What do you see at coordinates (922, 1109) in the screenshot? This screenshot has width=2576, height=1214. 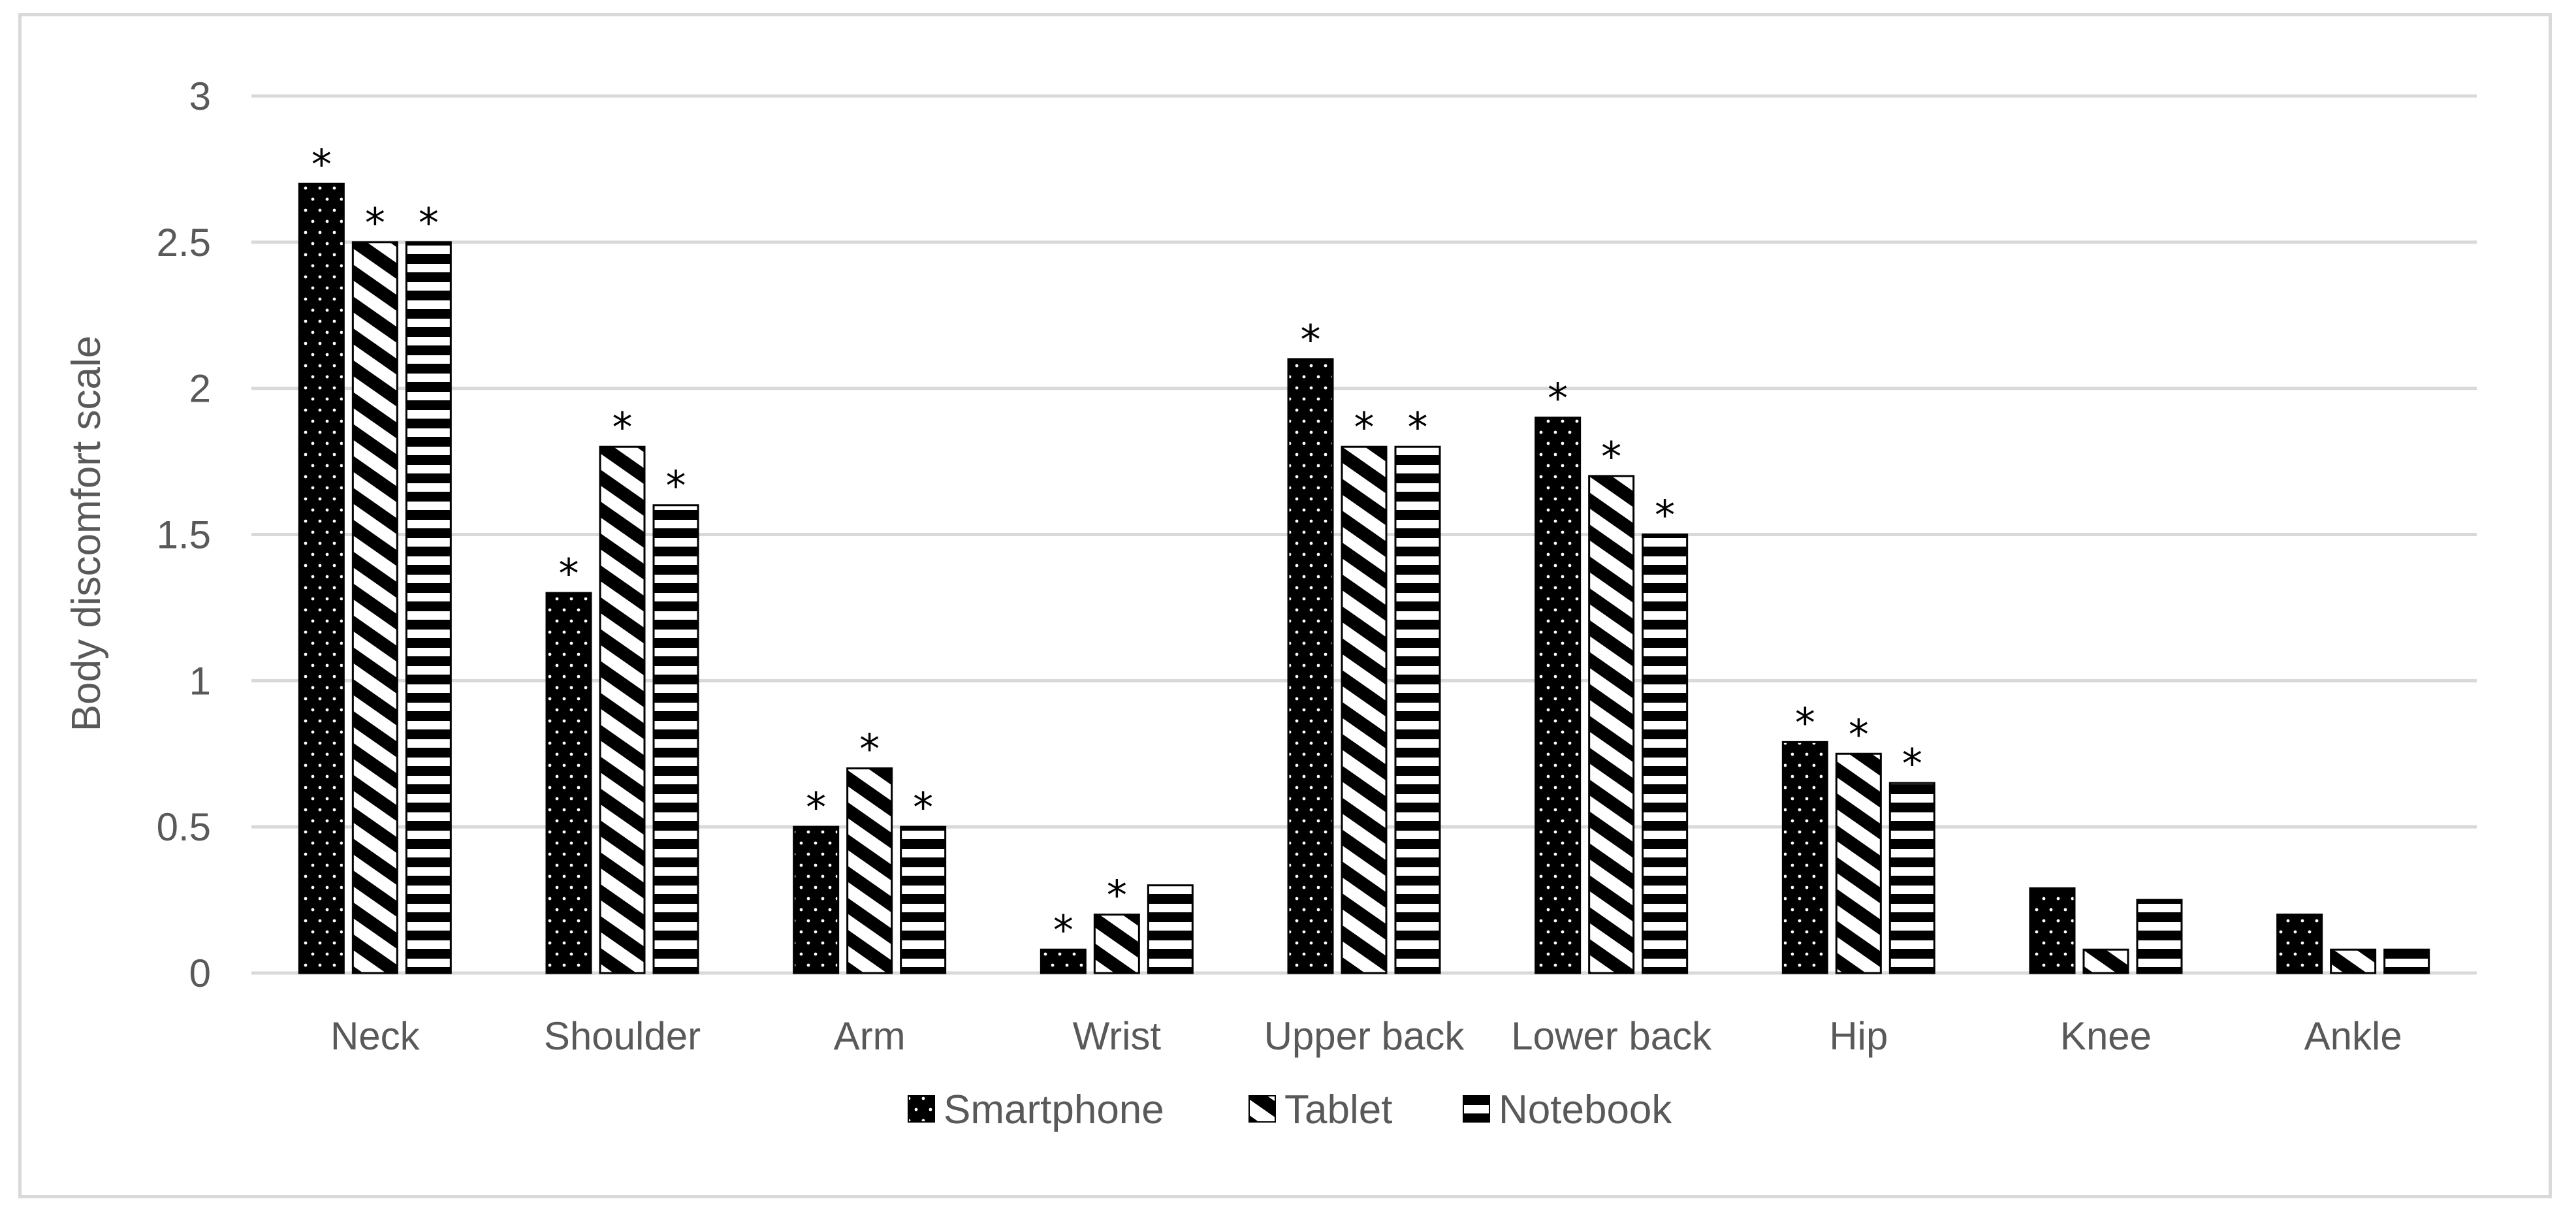 I see `legend-swatch-smartphone` at bounding box center [922, 1109].